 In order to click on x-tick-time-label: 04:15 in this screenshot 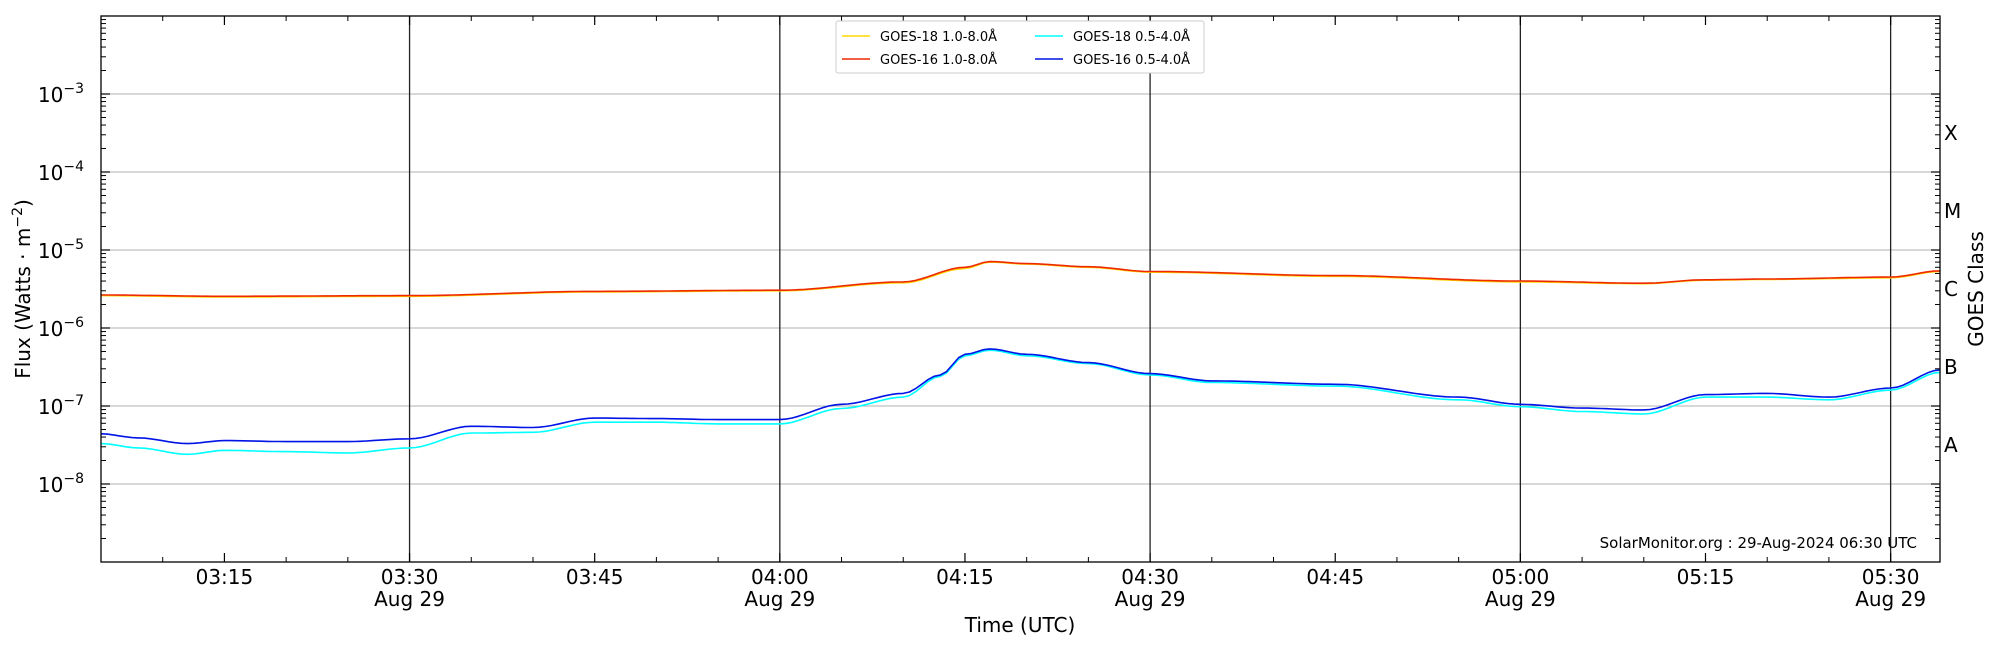, I will do `click(965, 577)`.